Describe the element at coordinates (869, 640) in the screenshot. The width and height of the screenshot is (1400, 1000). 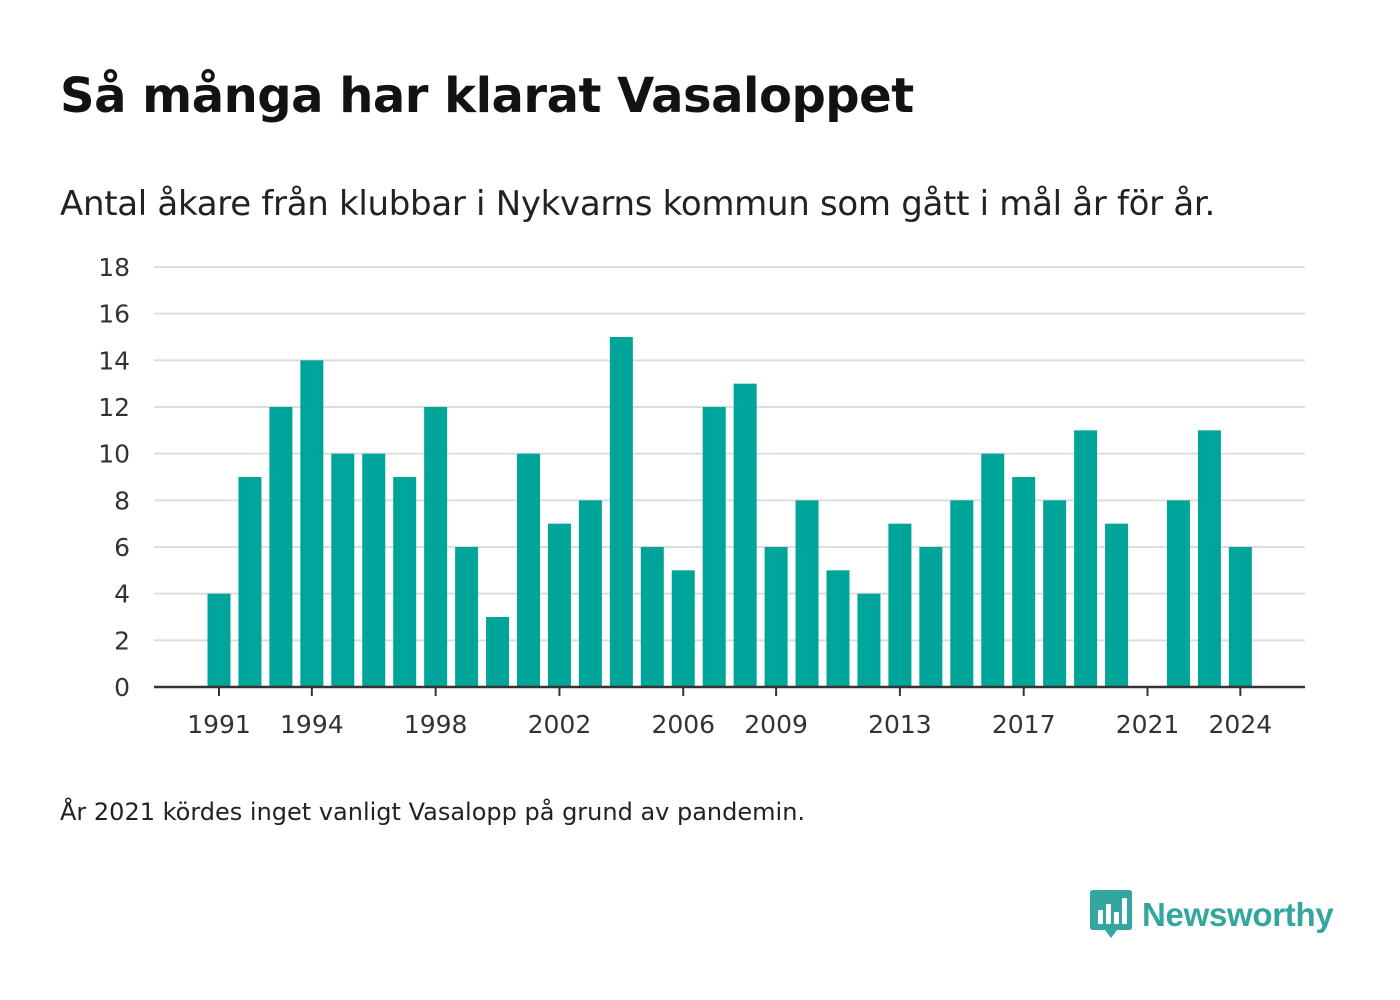
I see `bar-2012` at that location.